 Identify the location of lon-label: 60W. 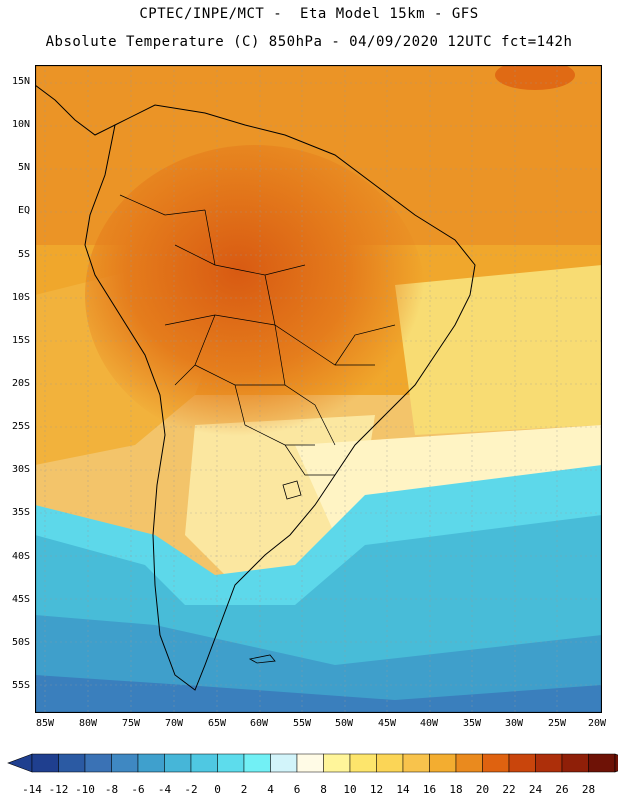
(259, 723).